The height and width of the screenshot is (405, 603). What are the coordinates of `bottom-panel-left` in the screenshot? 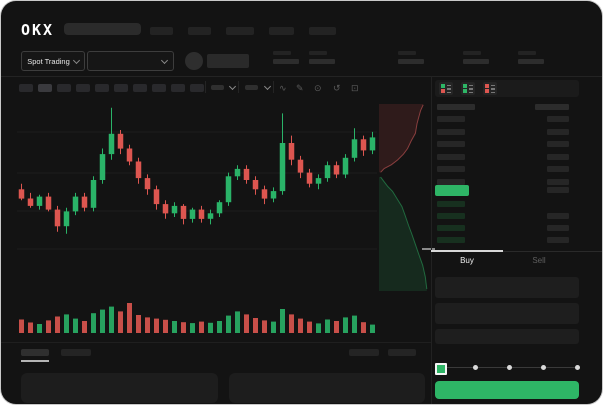 It's located at (119, 388).